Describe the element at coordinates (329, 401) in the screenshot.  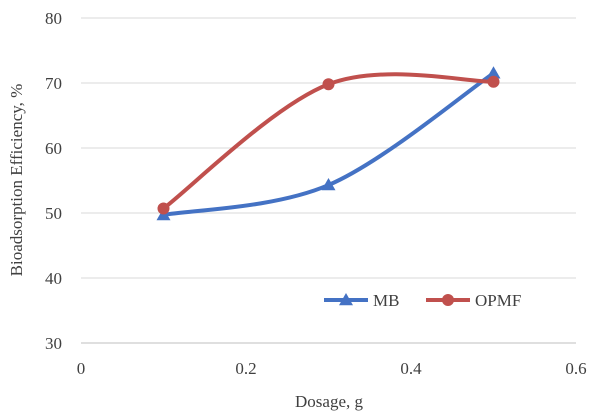
I see `x-axis-title: Dosage, g` at that location.